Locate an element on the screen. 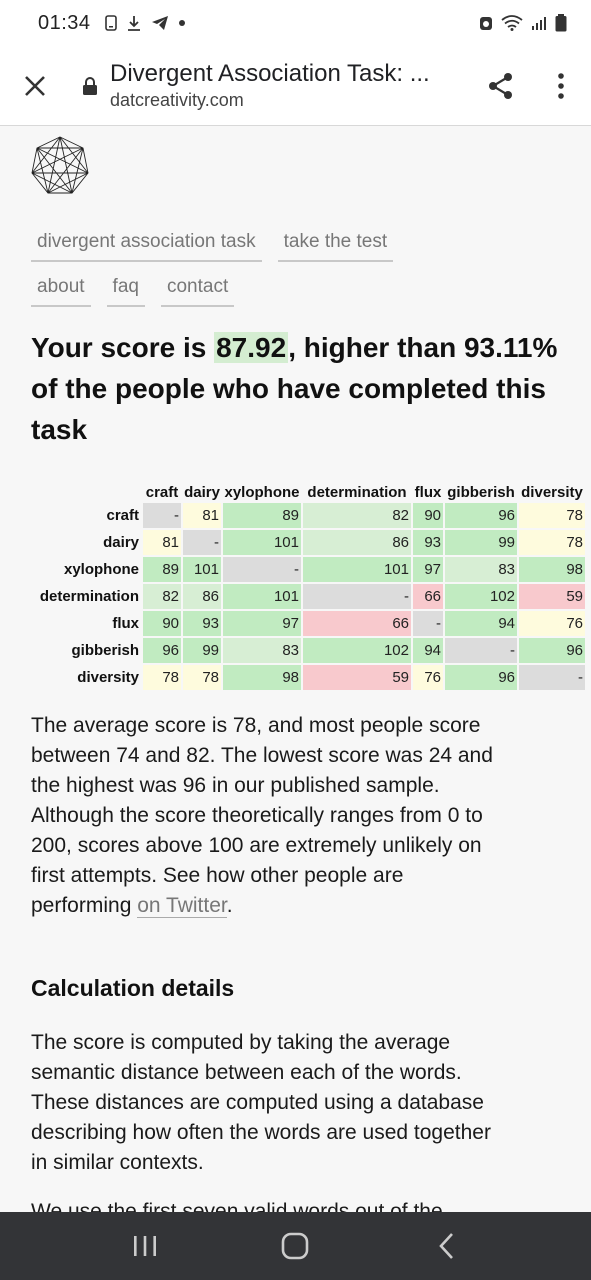  matrix-cell: 59 is located at coordinates (552, 596).